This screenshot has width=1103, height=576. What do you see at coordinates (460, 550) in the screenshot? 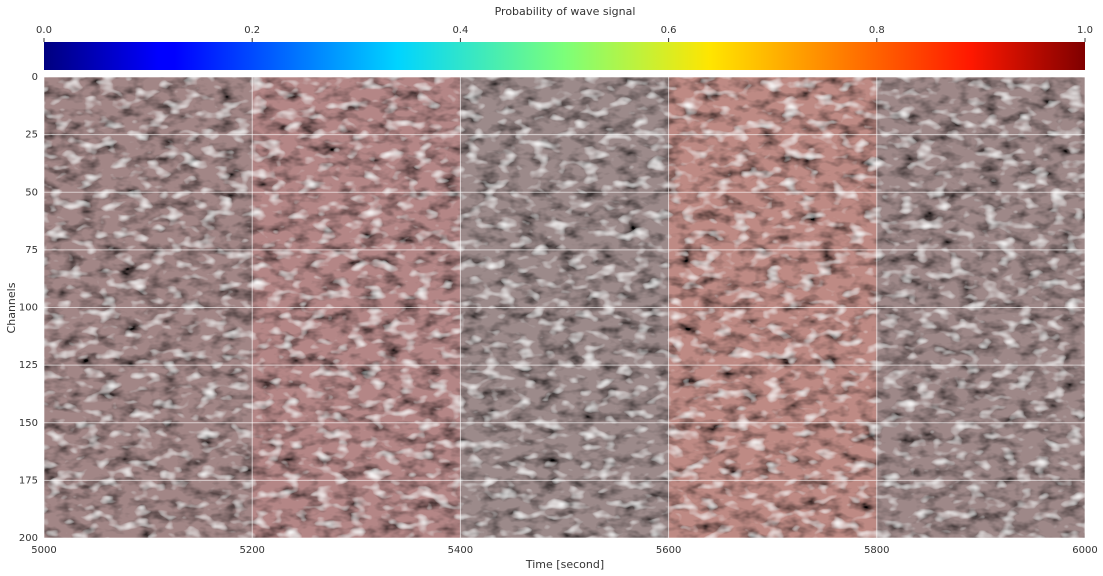
I see `x-tick-label: 5400` at bounding box center [460, 550].